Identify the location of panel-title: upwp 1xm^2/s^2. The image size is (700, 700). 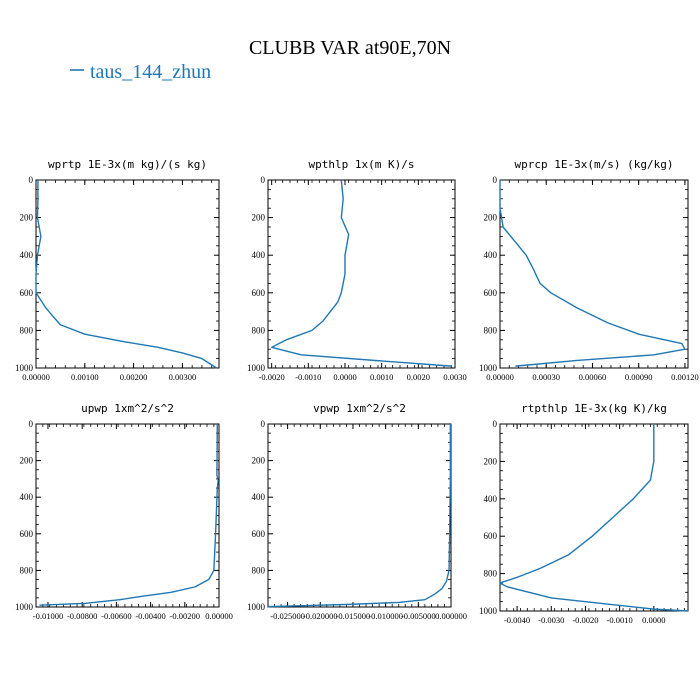
(127, 408).